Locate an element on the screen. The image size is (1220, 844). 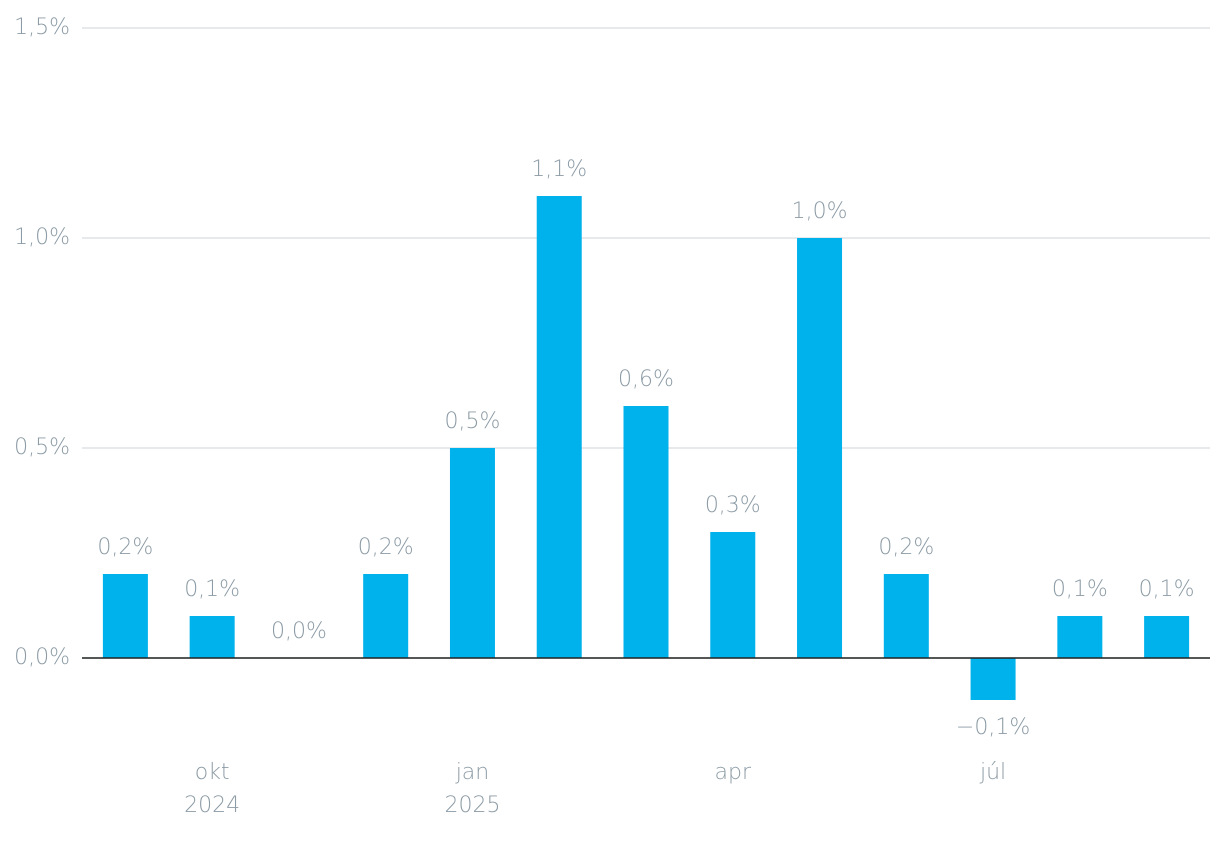
y-tick-label: 1,0% is located at coordinates (42, 237).